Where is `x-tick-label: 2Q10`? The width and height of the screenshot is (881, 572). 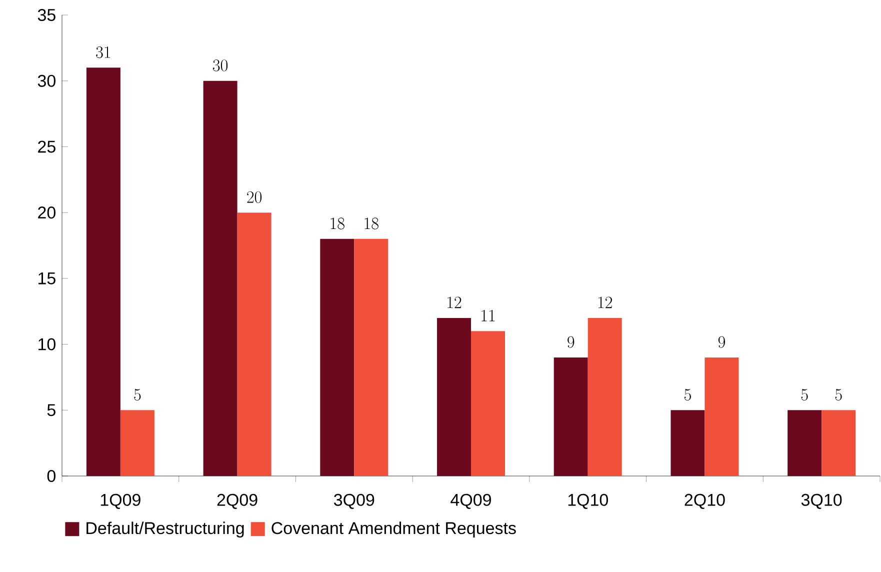 x-tick-label: 2Q10 is located at coordinates (704, 501).